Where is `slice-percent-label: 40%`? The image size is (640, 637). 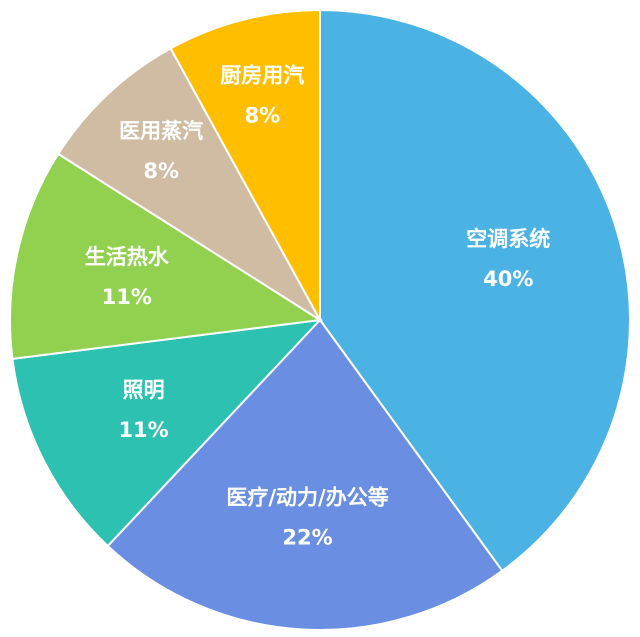 slice-percent-label: 40% is located at coordinates (508, 279).